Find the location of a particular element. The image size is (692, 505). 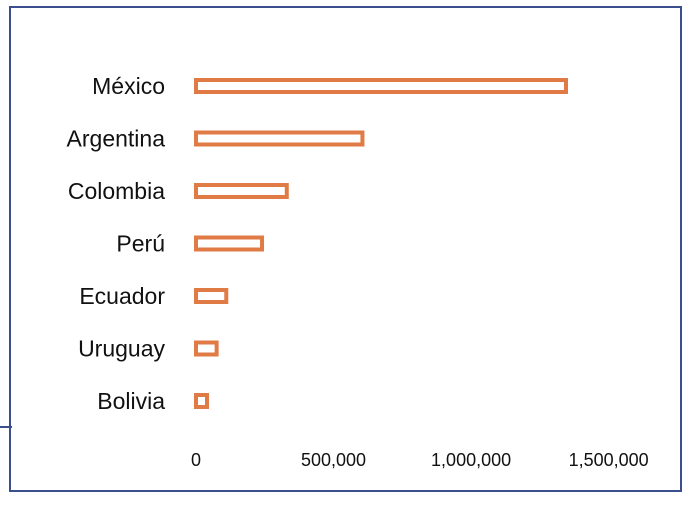

category-label: Argentina is located at coordinates (116, 139).